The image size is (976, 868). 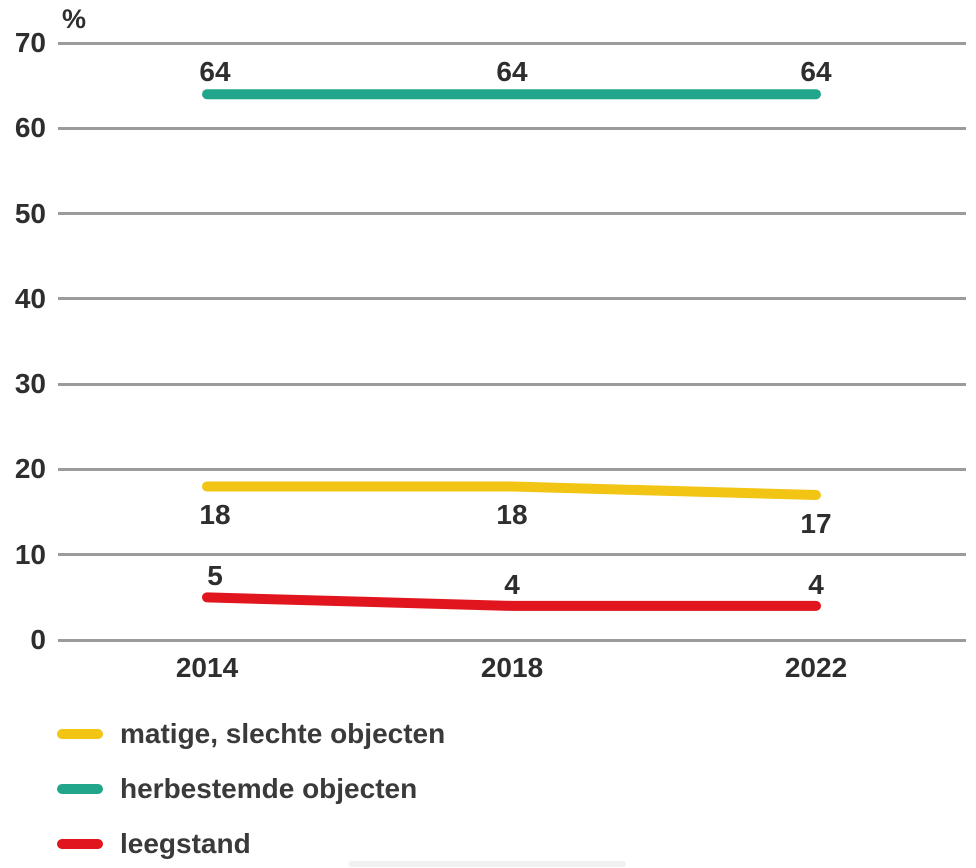 I want to click on y-tick-label: 10, so click(x=30, y=554).